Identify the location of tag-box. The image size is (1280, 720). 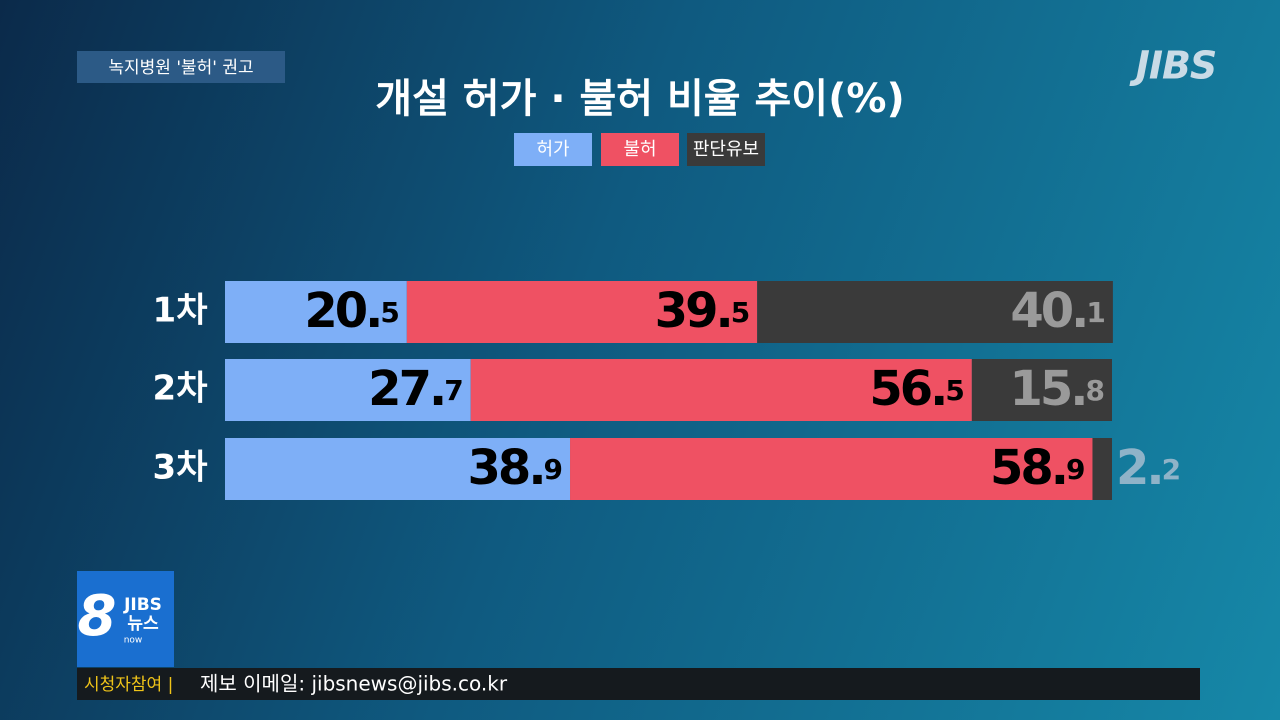
(181, 67).